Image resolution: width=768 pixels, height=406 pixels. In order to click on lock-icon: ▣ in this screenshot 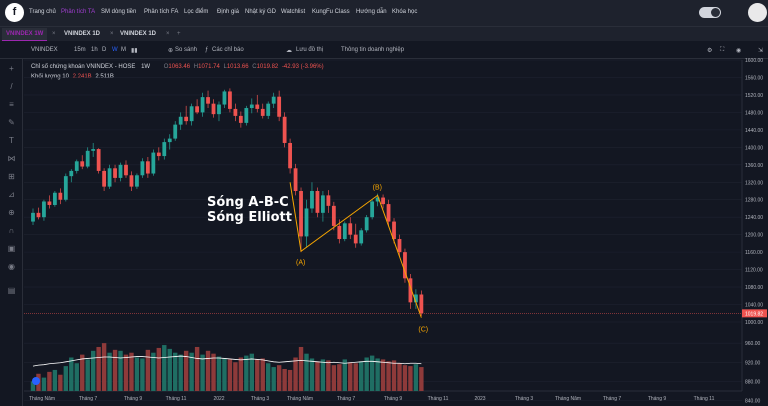, I will do `click(11, 248)`.